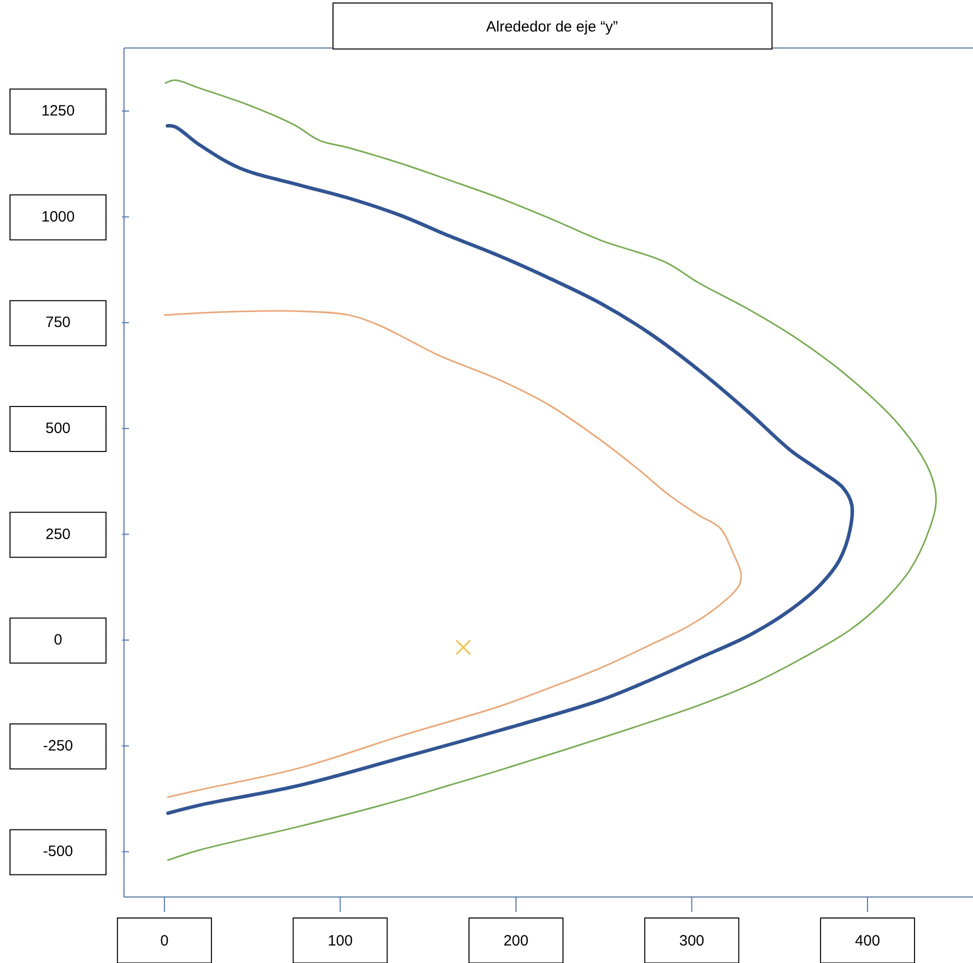  I want to click on y-tick-label: 750, so click(58, 323).